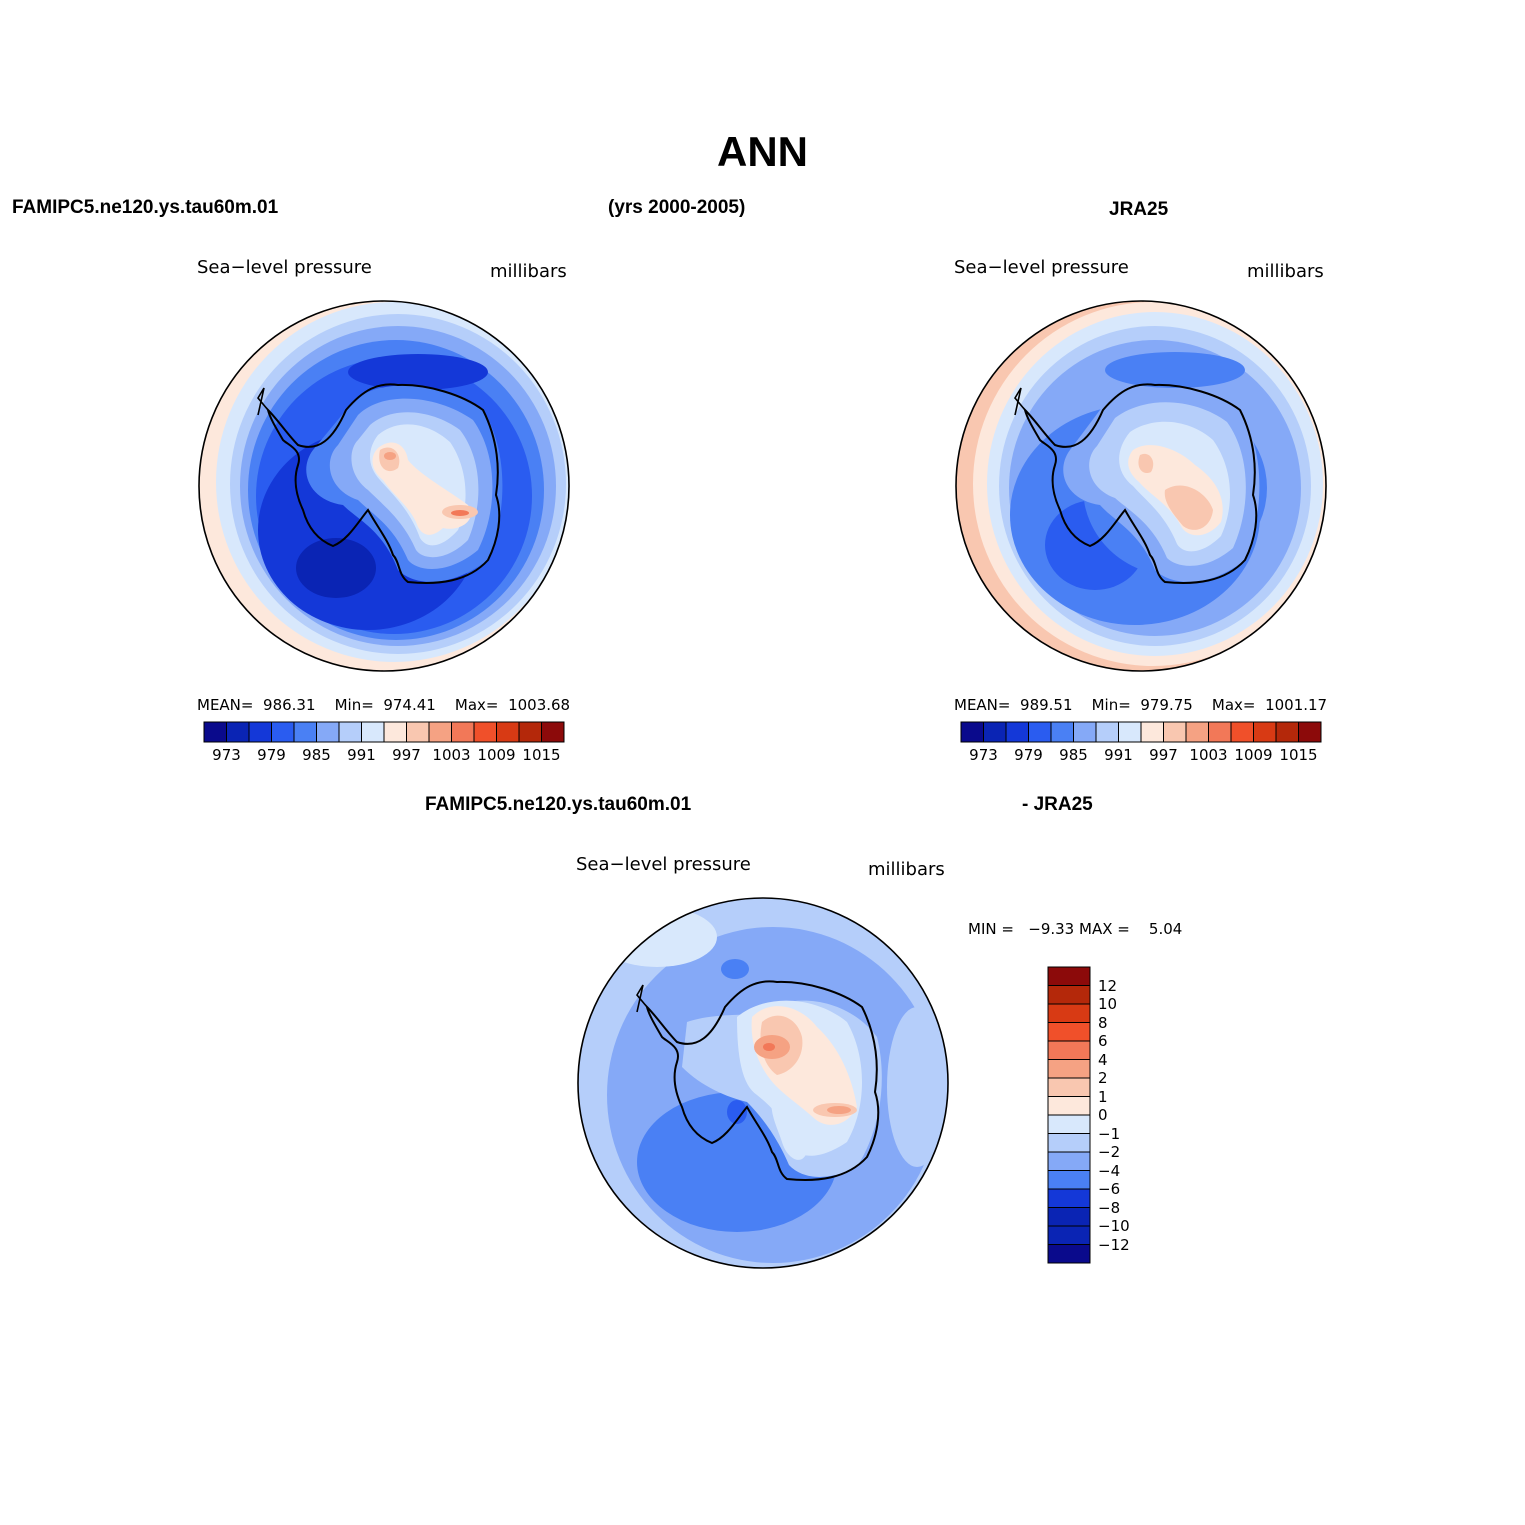 The width and height of the screenshot is (1525, 1525). What do you see at coordinates (528, 271) in the screenshot?
I see `panel-model-units: millibars` at bounding box center [528, 271].